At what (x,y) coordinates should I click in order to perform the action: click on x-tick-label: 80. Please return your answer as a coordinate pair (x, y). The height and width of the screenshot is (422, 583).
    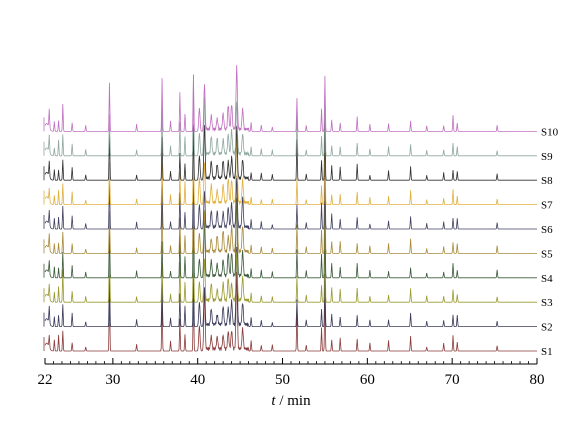
    Looking at the image, I should click on (537, 380).